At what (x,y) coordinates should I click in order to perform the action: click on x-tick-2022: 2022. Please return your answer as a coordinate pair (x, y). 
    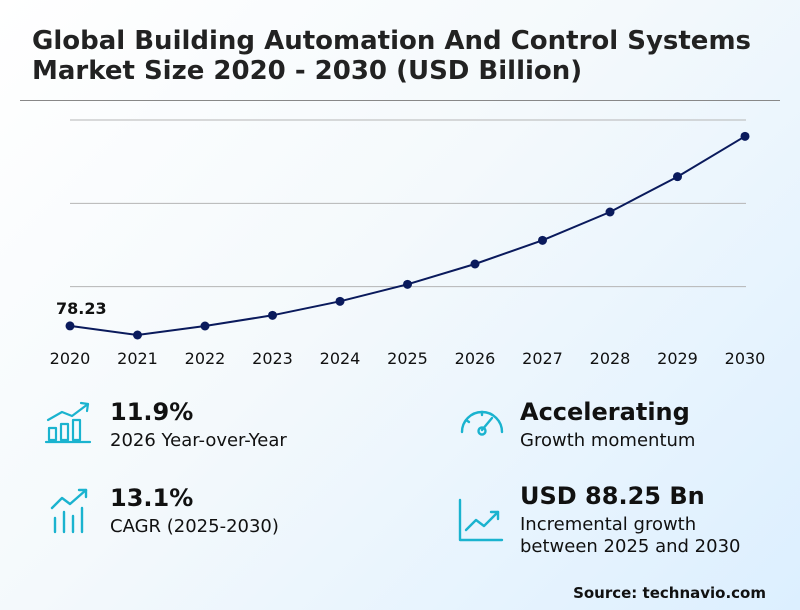
    Looking at the image, I should click on (205, 358).